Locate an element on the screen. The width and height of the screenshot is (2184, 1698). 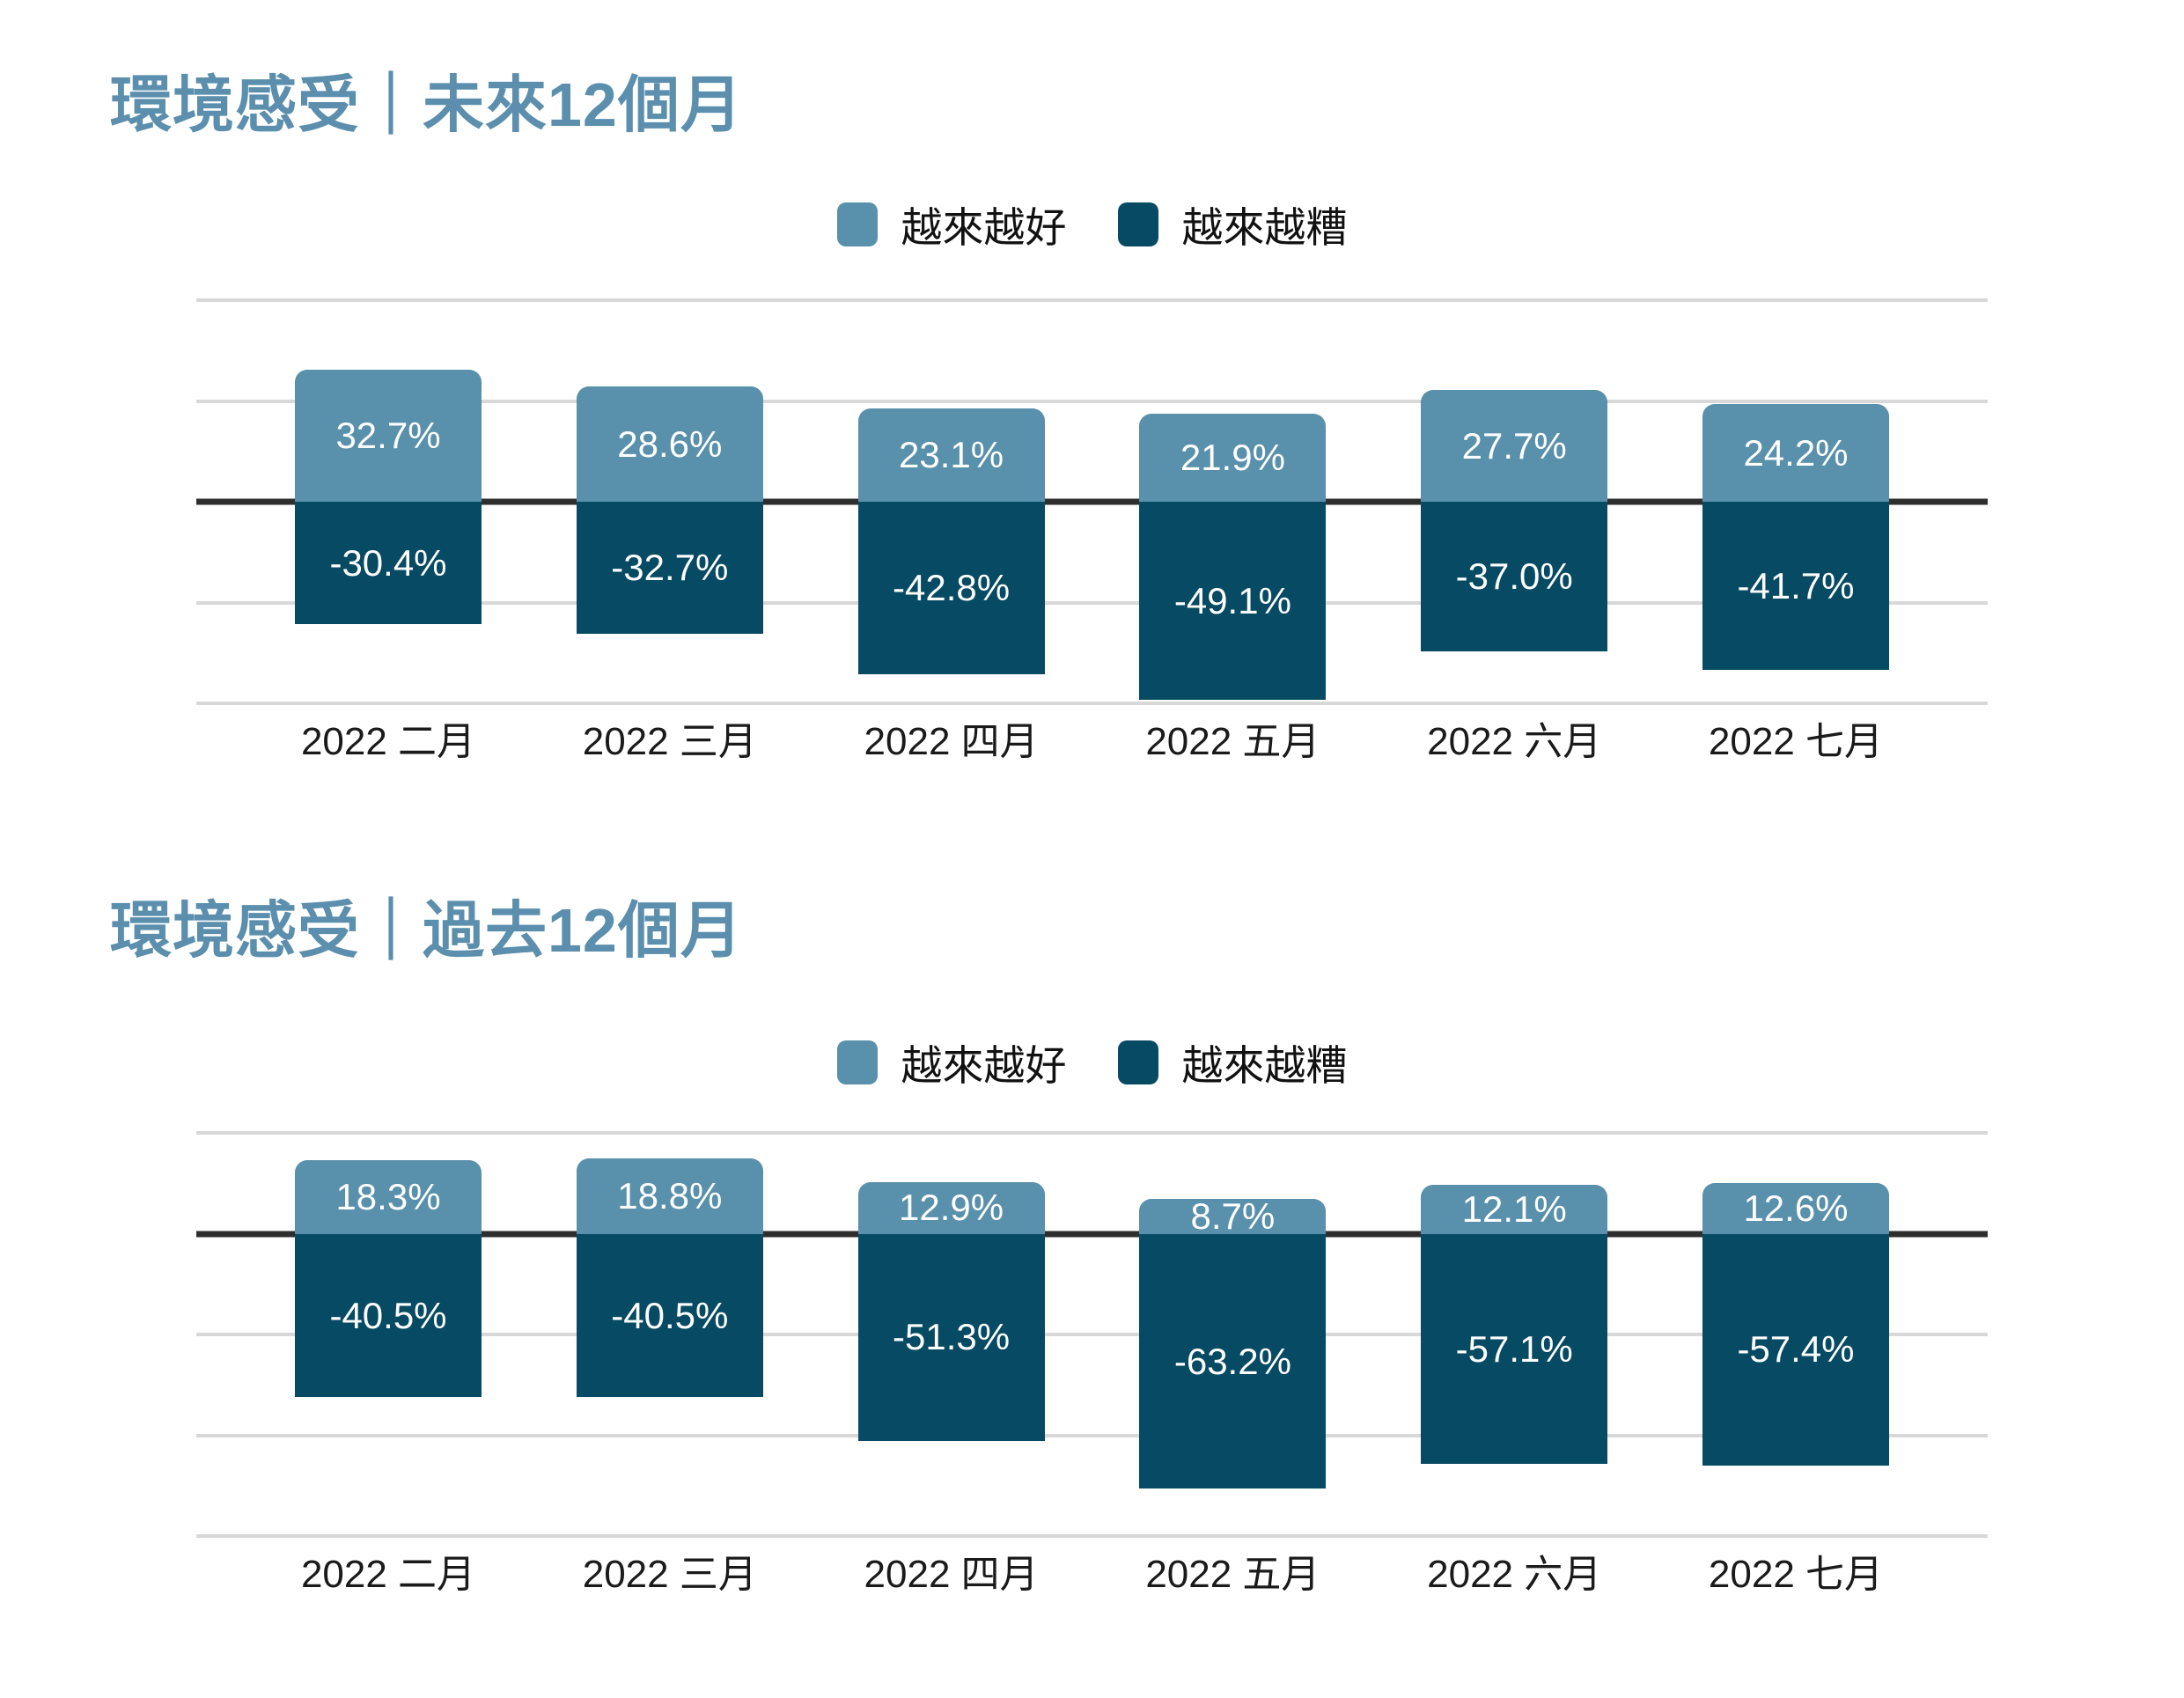
positive-bar: 12.6% is located at coordinates (1795, 1209).